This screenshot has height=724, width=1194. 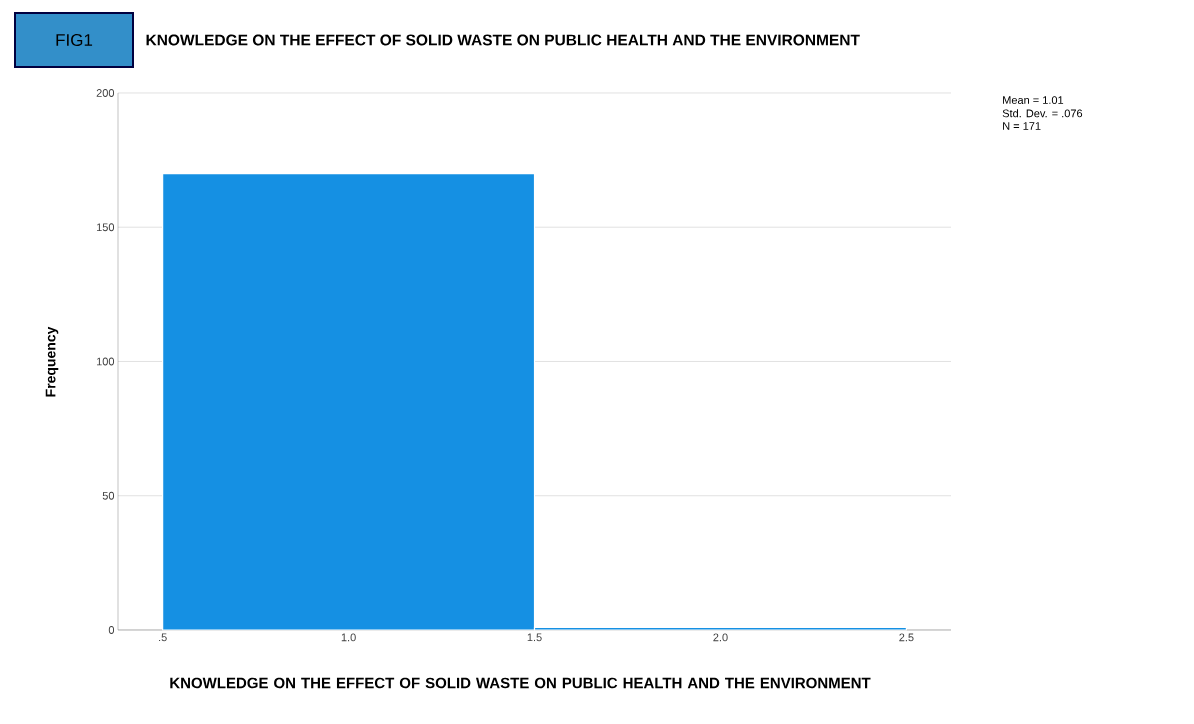 I want to click on y-tick-label: 50, so click(x=108, y=495).